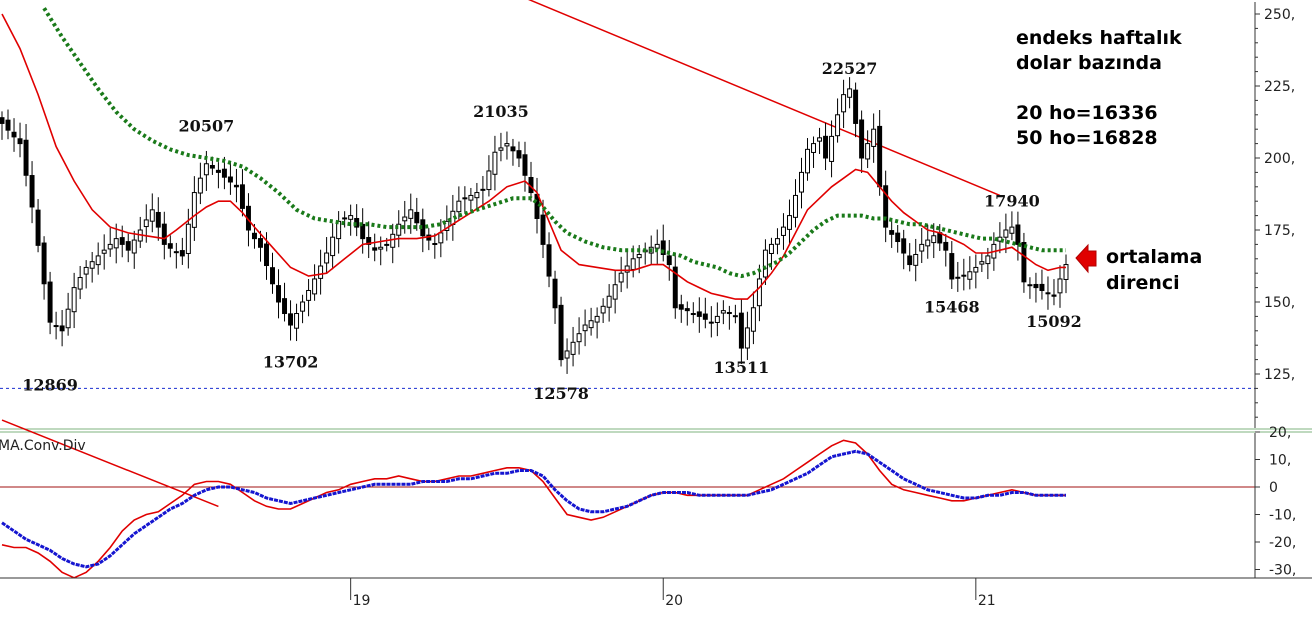 This screenshot has height=627, width=1312. I want to click on macd-title: MA.Conv.Div, so click(43, 446).